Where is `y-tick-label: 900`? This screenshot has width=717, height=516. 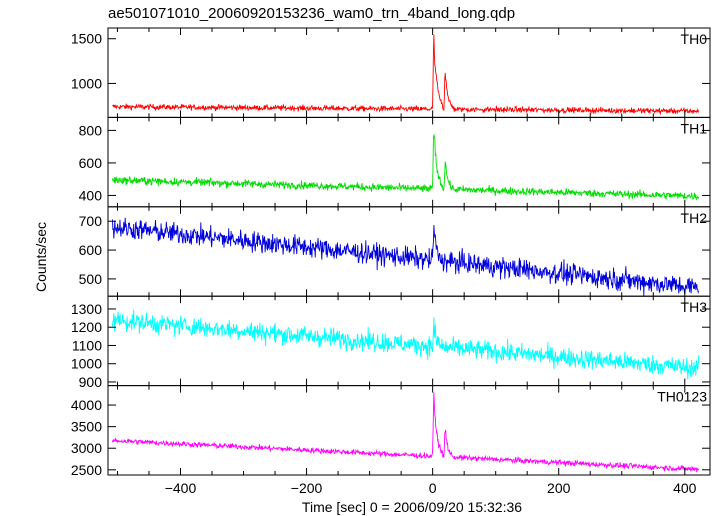
y-tick-label: 900 is located at coordinates (91, 382).